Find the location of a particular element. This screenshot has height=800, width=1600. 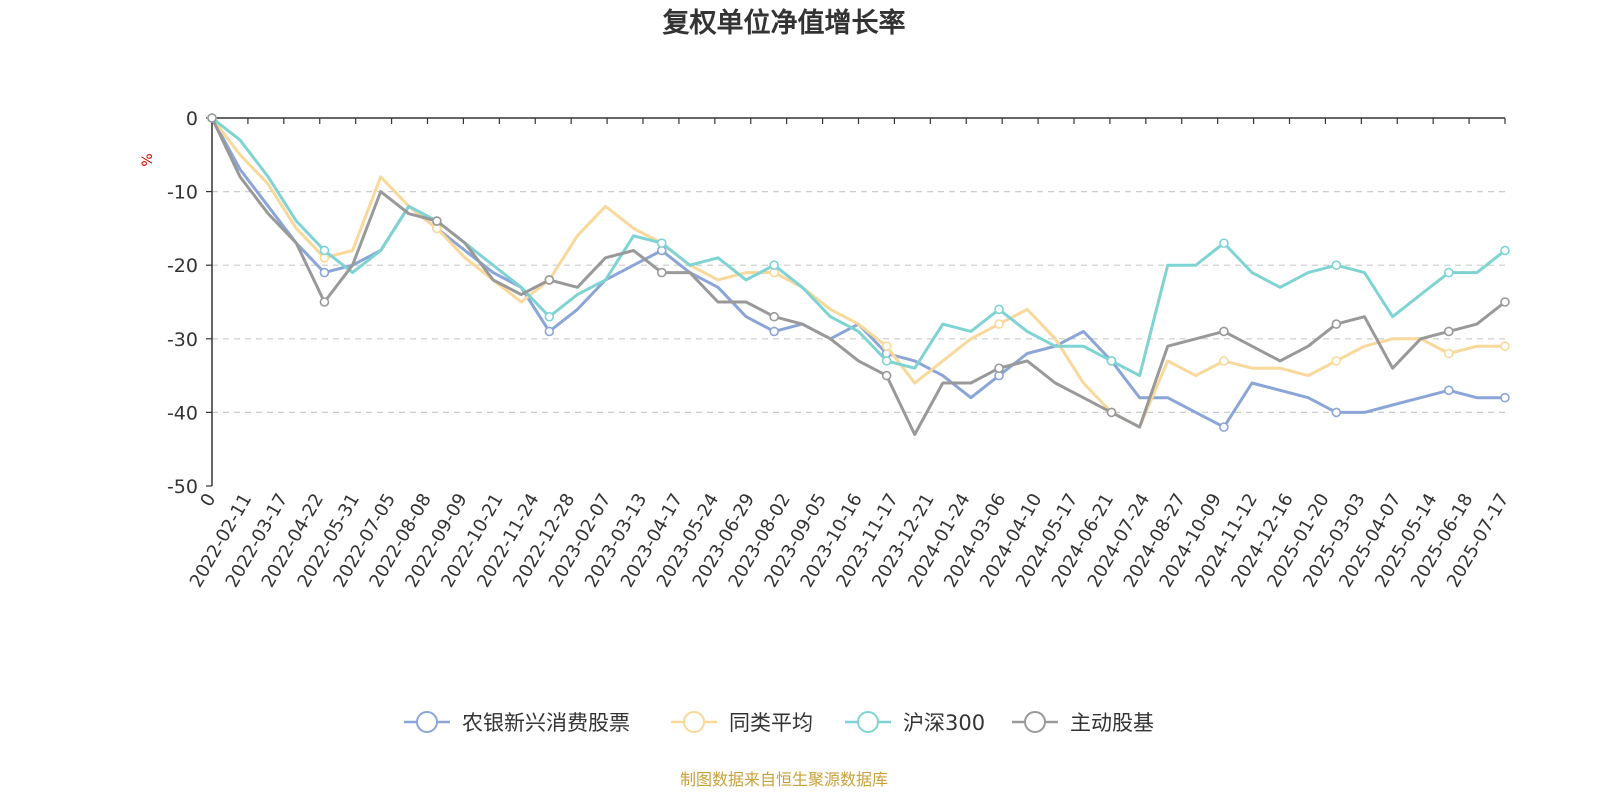

legend-label: 同类平均 is located at coordinates (771, 723).